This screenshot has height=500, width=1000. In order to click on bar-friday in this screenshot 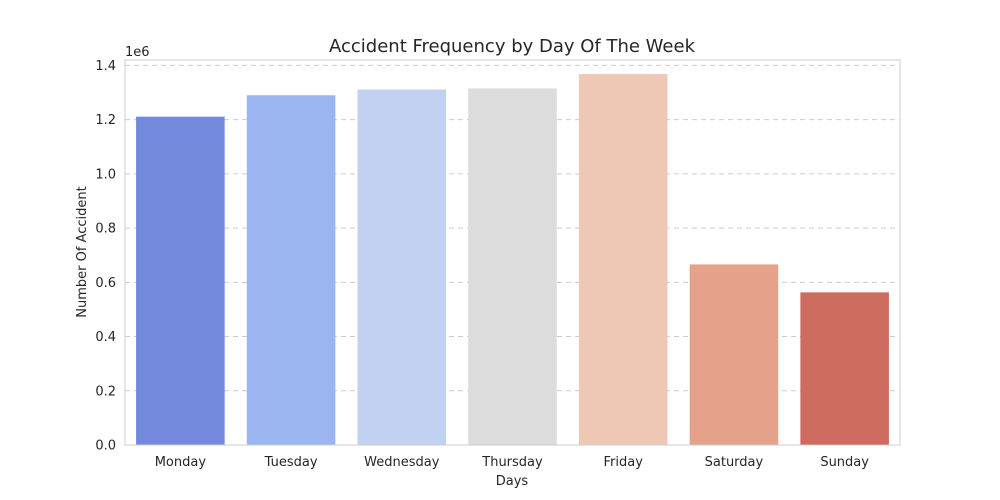, I will do `click(623, 259)`.